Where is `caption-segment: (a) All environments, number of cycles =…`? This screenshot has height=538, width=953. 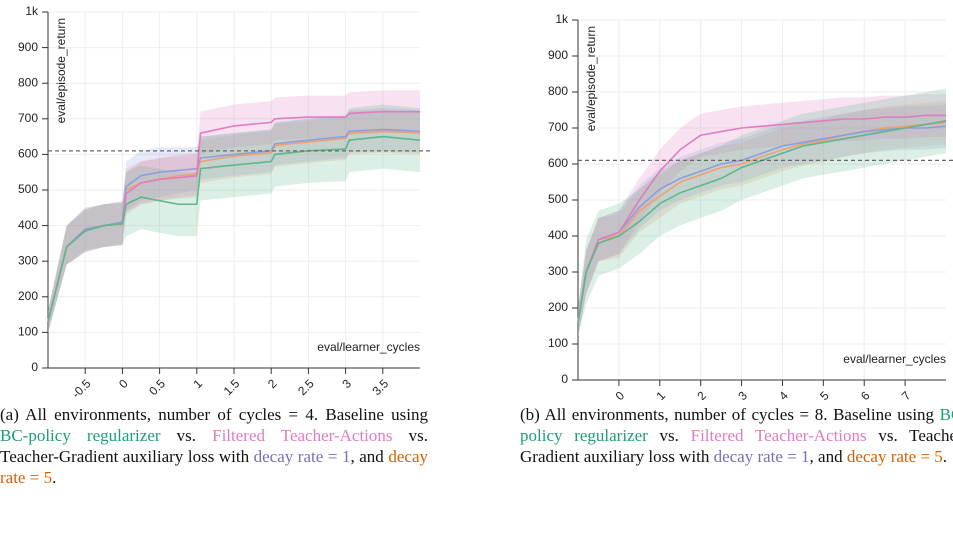 caption-segment: (a) All environments, number of cycles =… is located at coordinates (214, 414).